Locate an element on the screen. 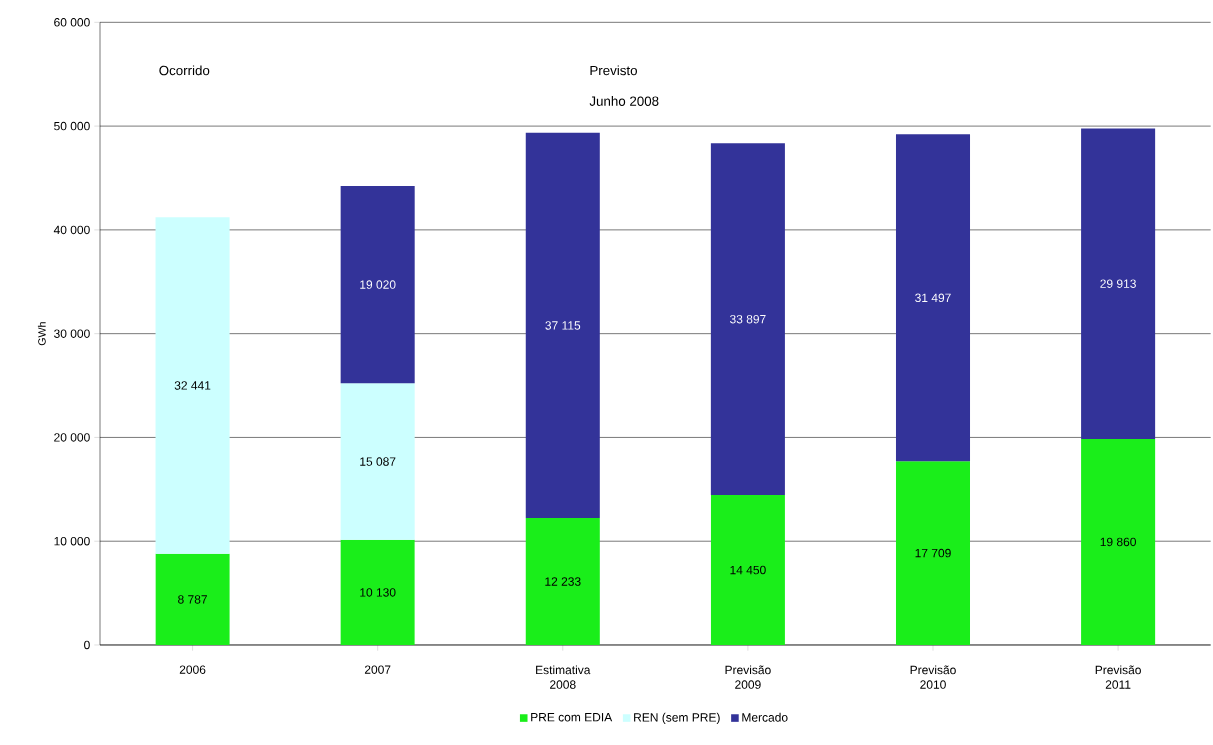  y-axis-title: GWh is located at coordinates (41, 334).